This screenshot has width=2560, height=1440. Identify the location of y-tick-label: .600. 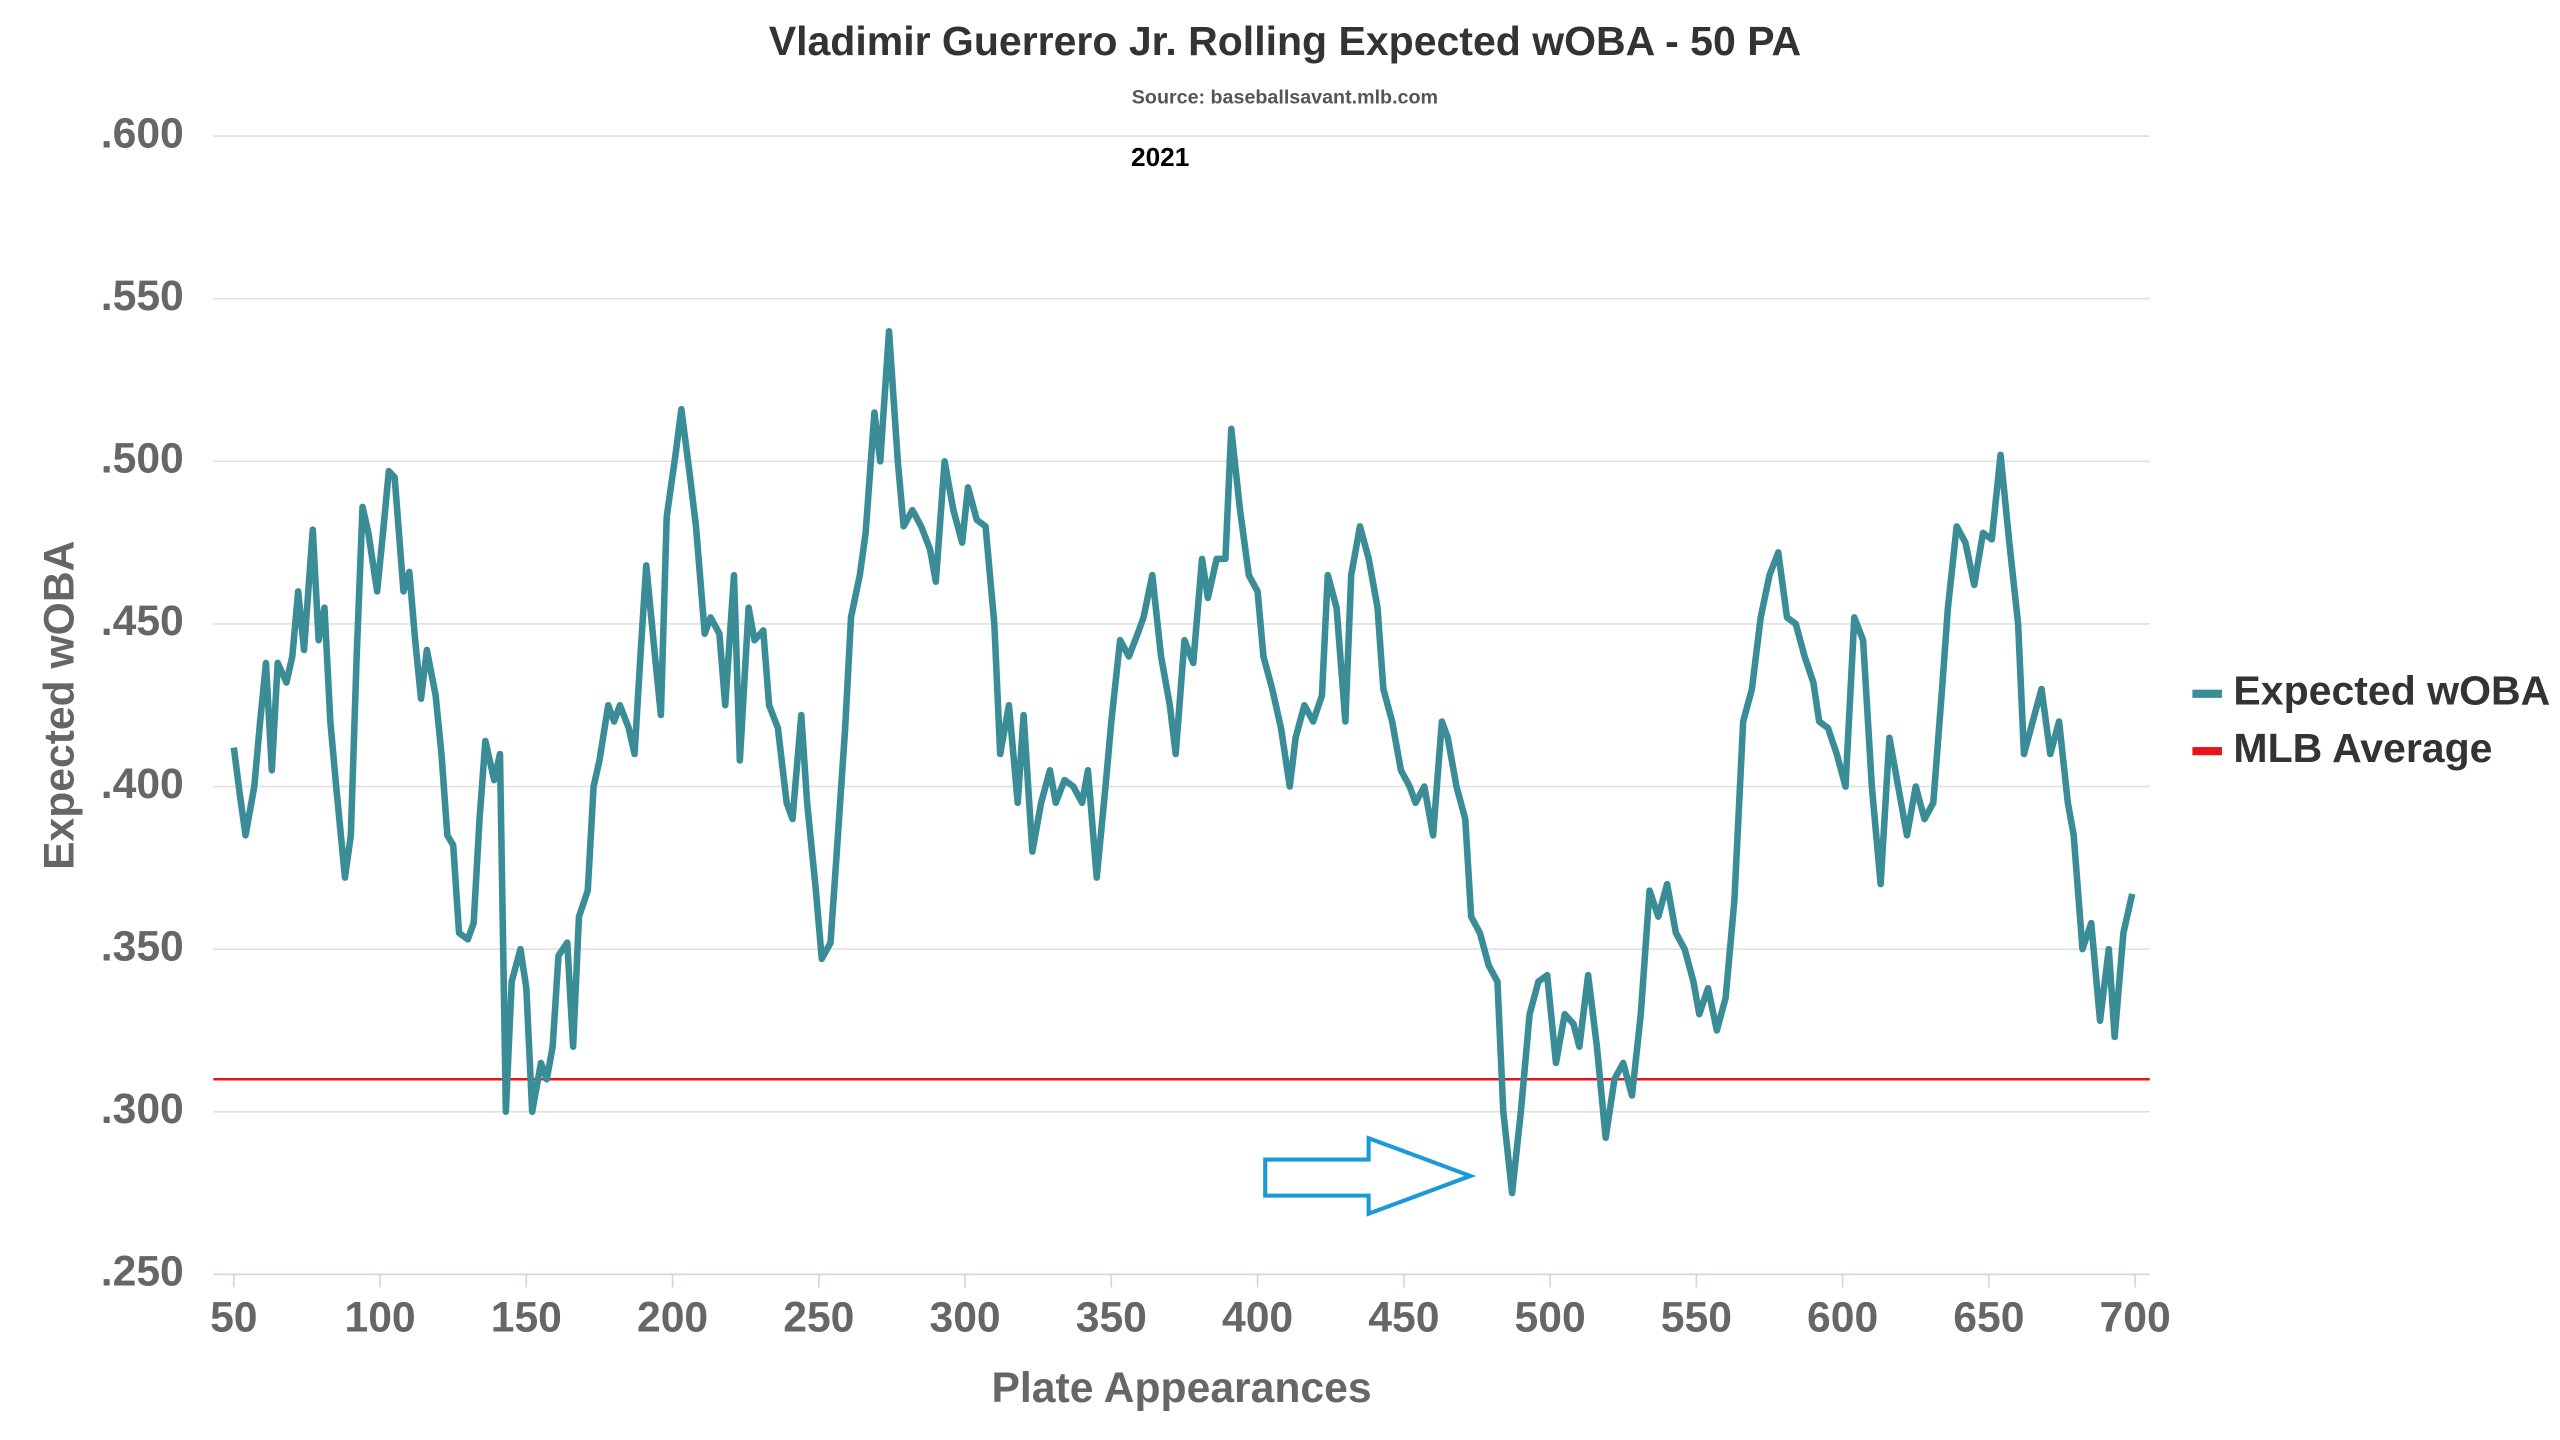
(142, 133).